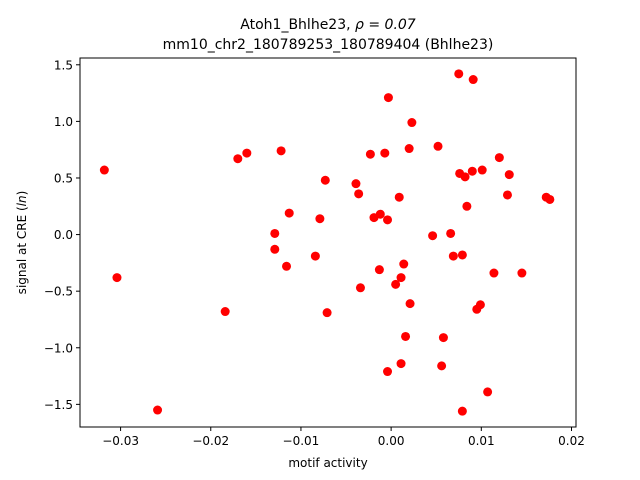  Describe the element at coordinates (327, 463) in the screenshot. I see `x-axis-label: motif activity` at that location.